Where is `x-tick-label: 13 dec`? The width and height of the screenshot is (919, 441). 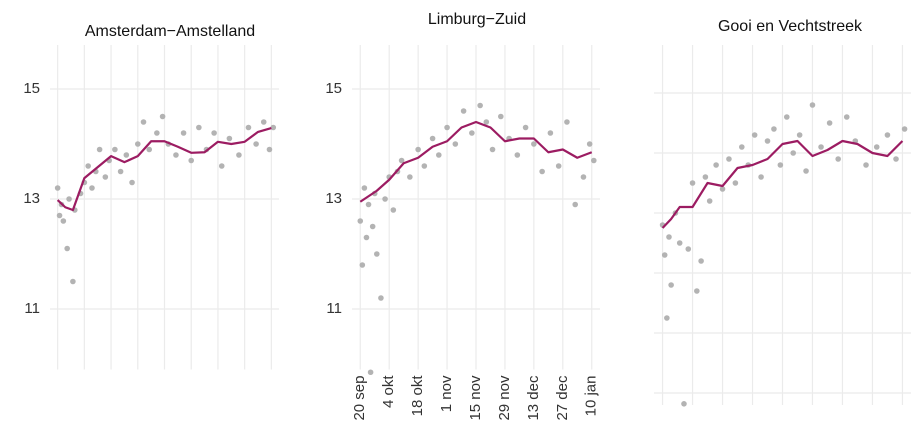 x-tick-label: 13 dec is located at coordinates (533, 398).